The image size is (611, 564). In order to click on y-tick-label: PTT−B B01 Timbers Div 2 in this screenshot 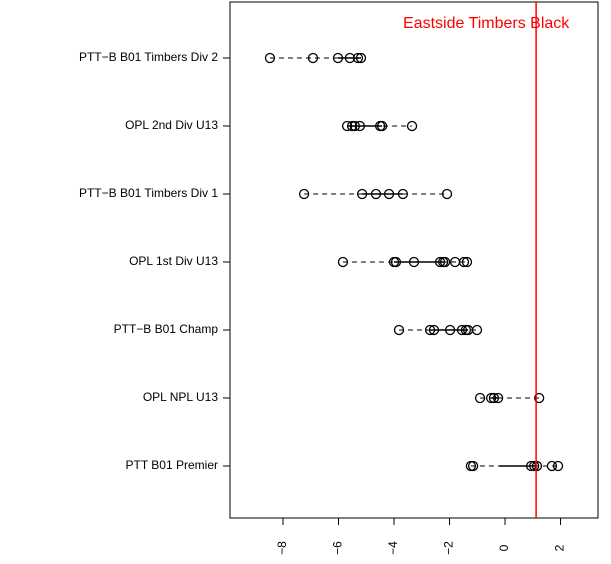, I will do `click(148, 57)`.